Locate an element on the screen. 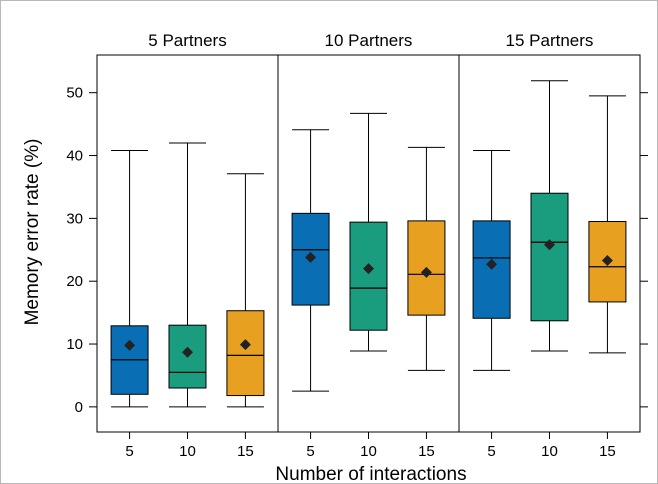 This screenshot has width=658, height=484. x-axis-label: Number of interactions is located at coordinates (370, 474).